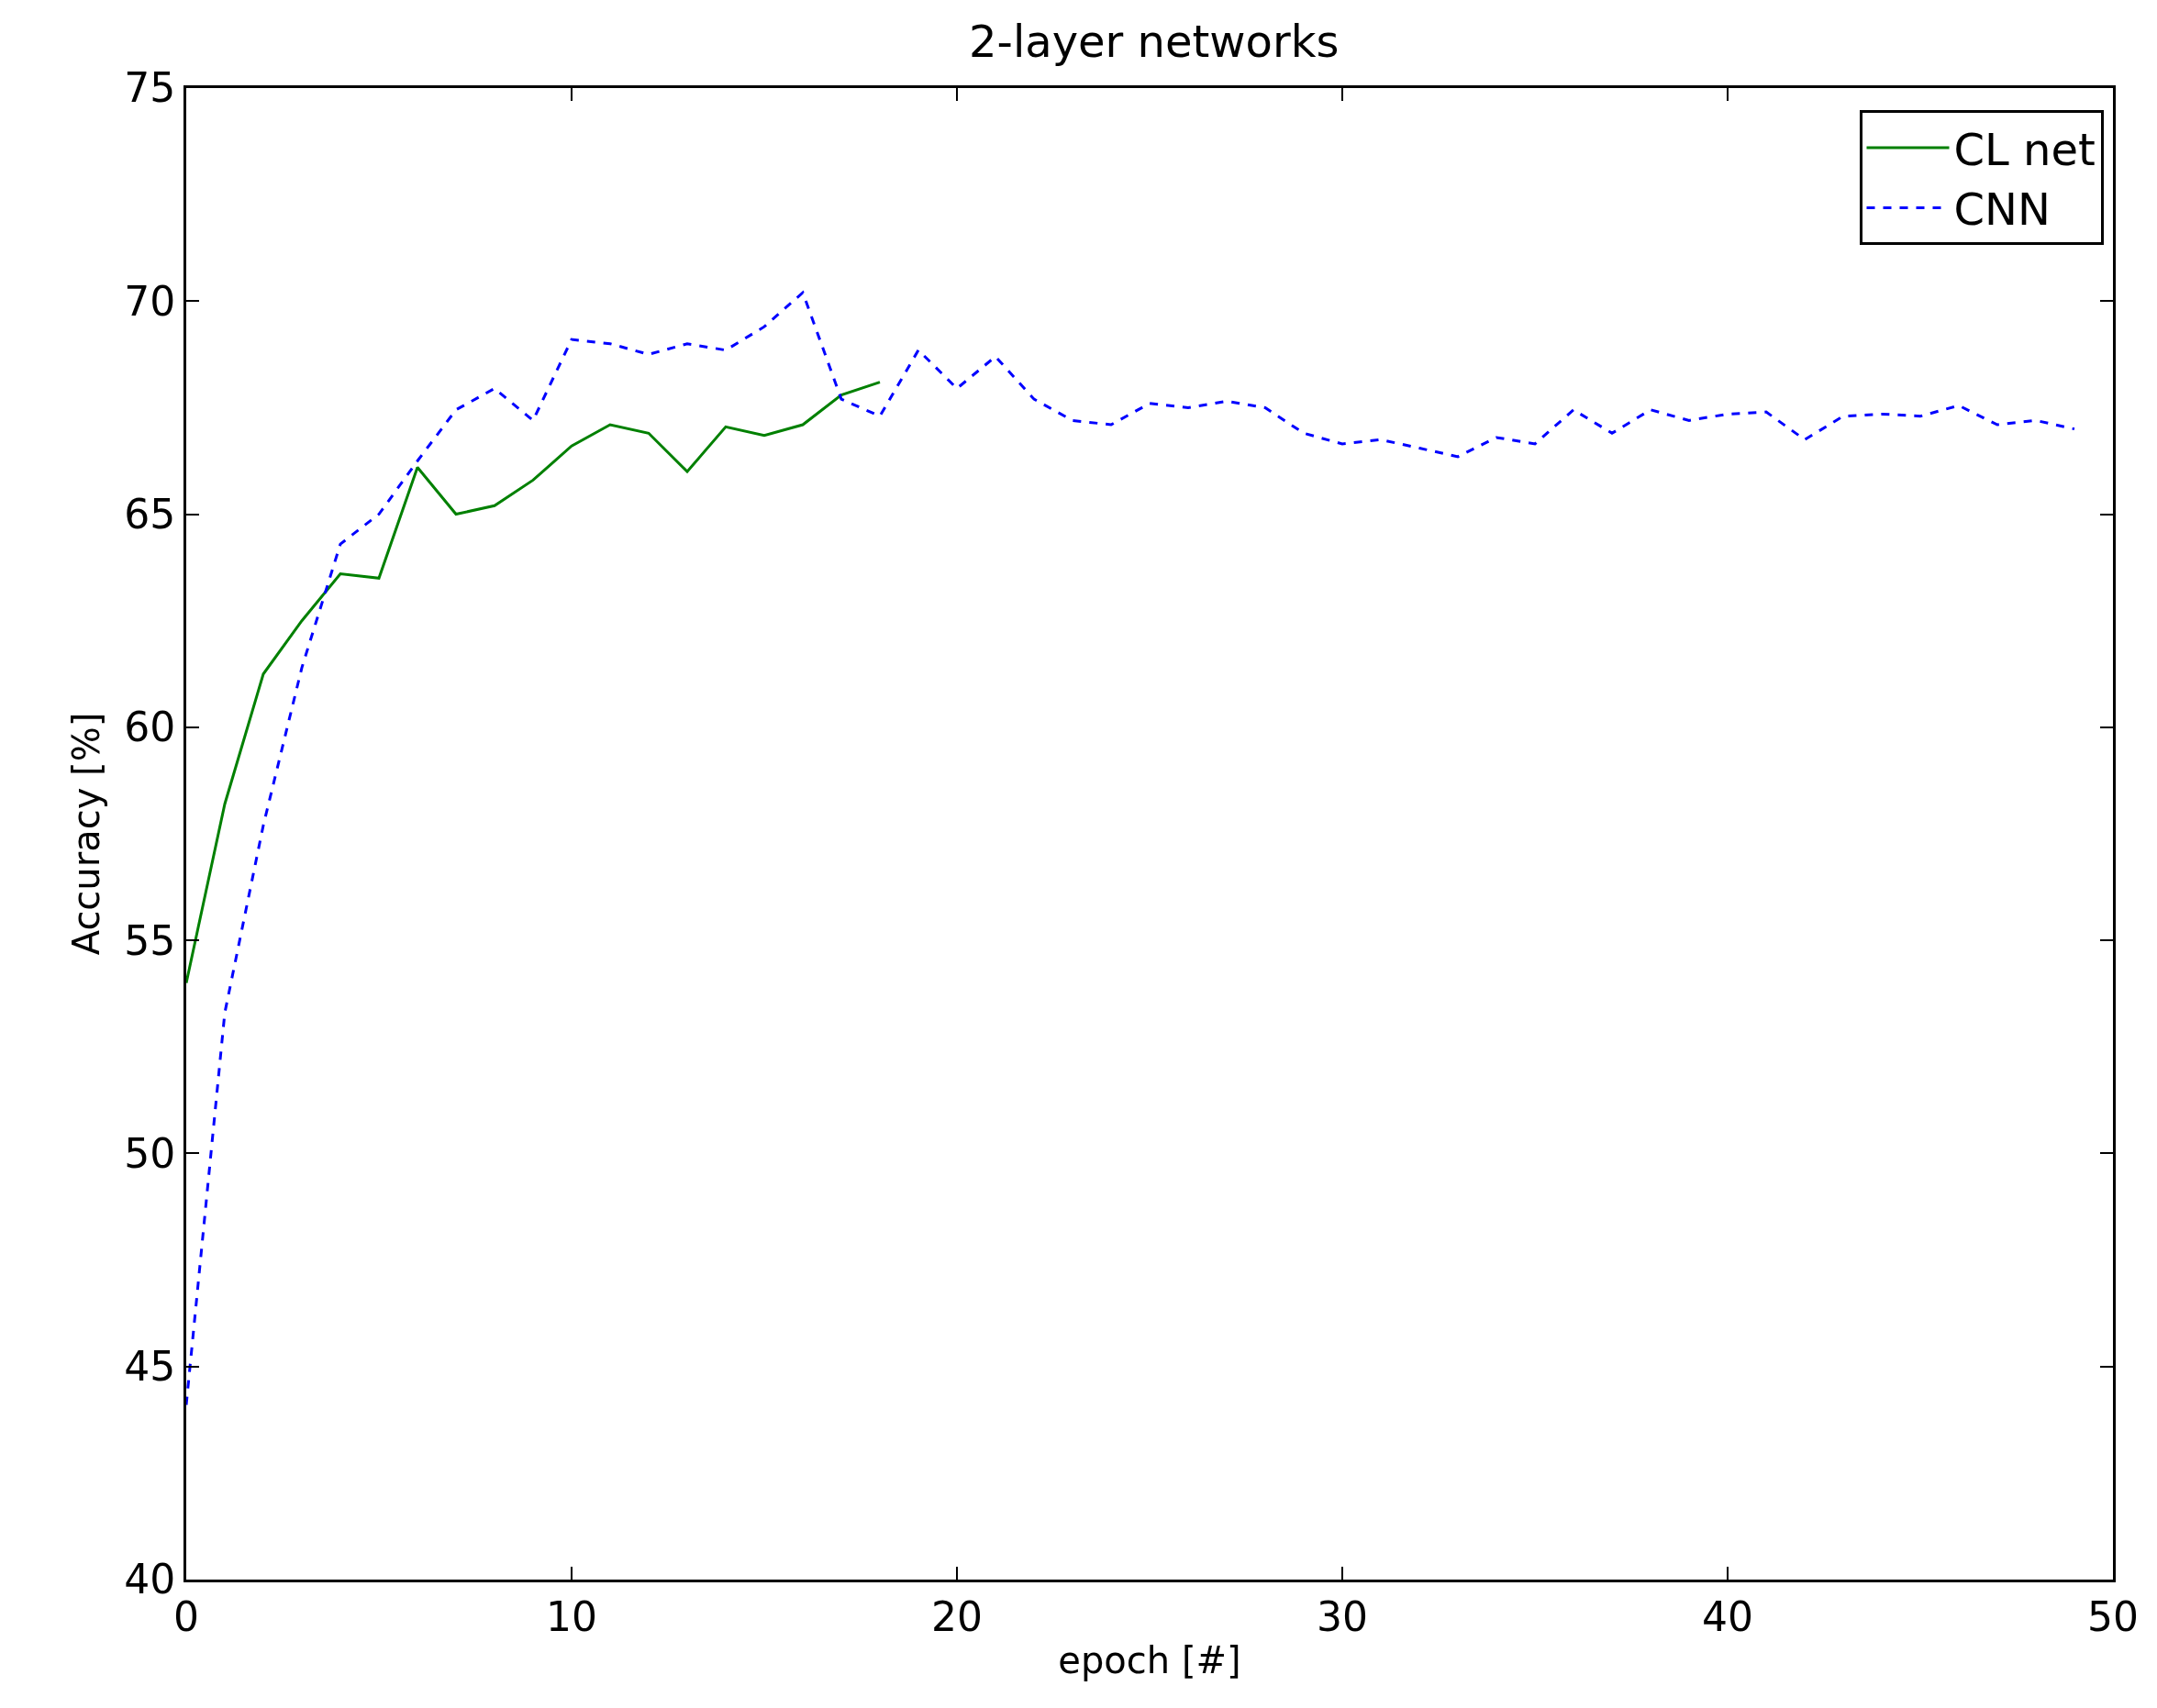 The height and width of the screenshot is (1708, 2157). What do you see at coordinates (150, 727) in the screenshot?
I see `y-tick-label: 60` at bounding box center [150, 727].